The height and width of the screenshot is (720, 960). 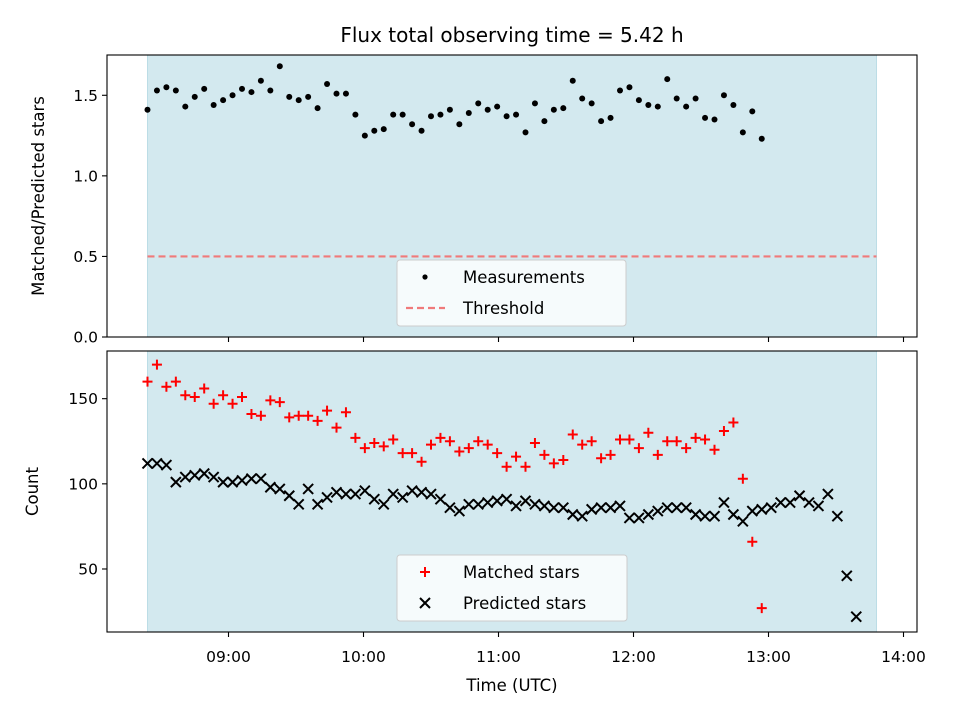 I want to click on y-tick-label: 1.0, so click(x=85, y=176).